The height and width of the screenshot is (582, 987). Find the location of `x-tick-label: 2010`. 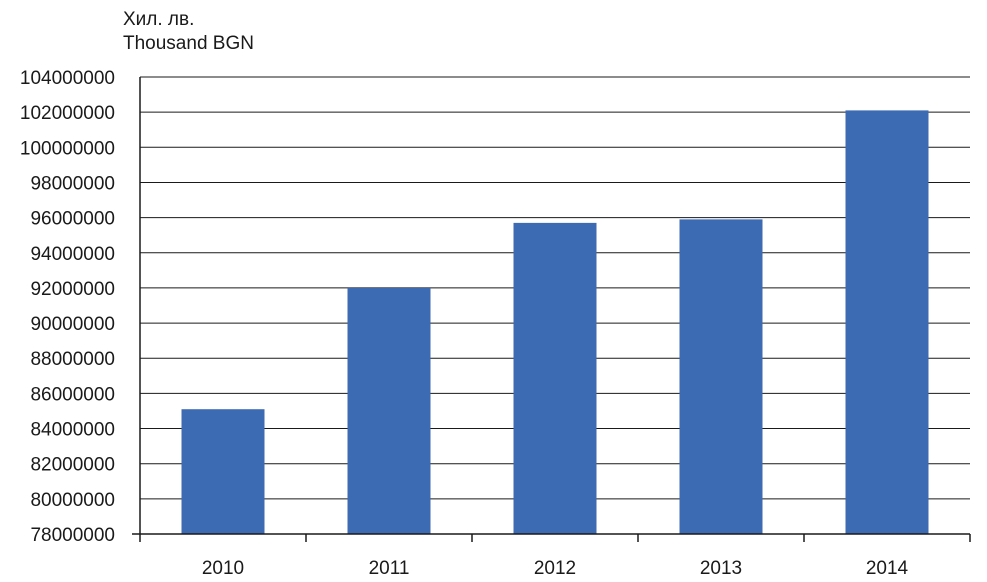

x-tick-label: 2010 is located at coordinates (223, 568).